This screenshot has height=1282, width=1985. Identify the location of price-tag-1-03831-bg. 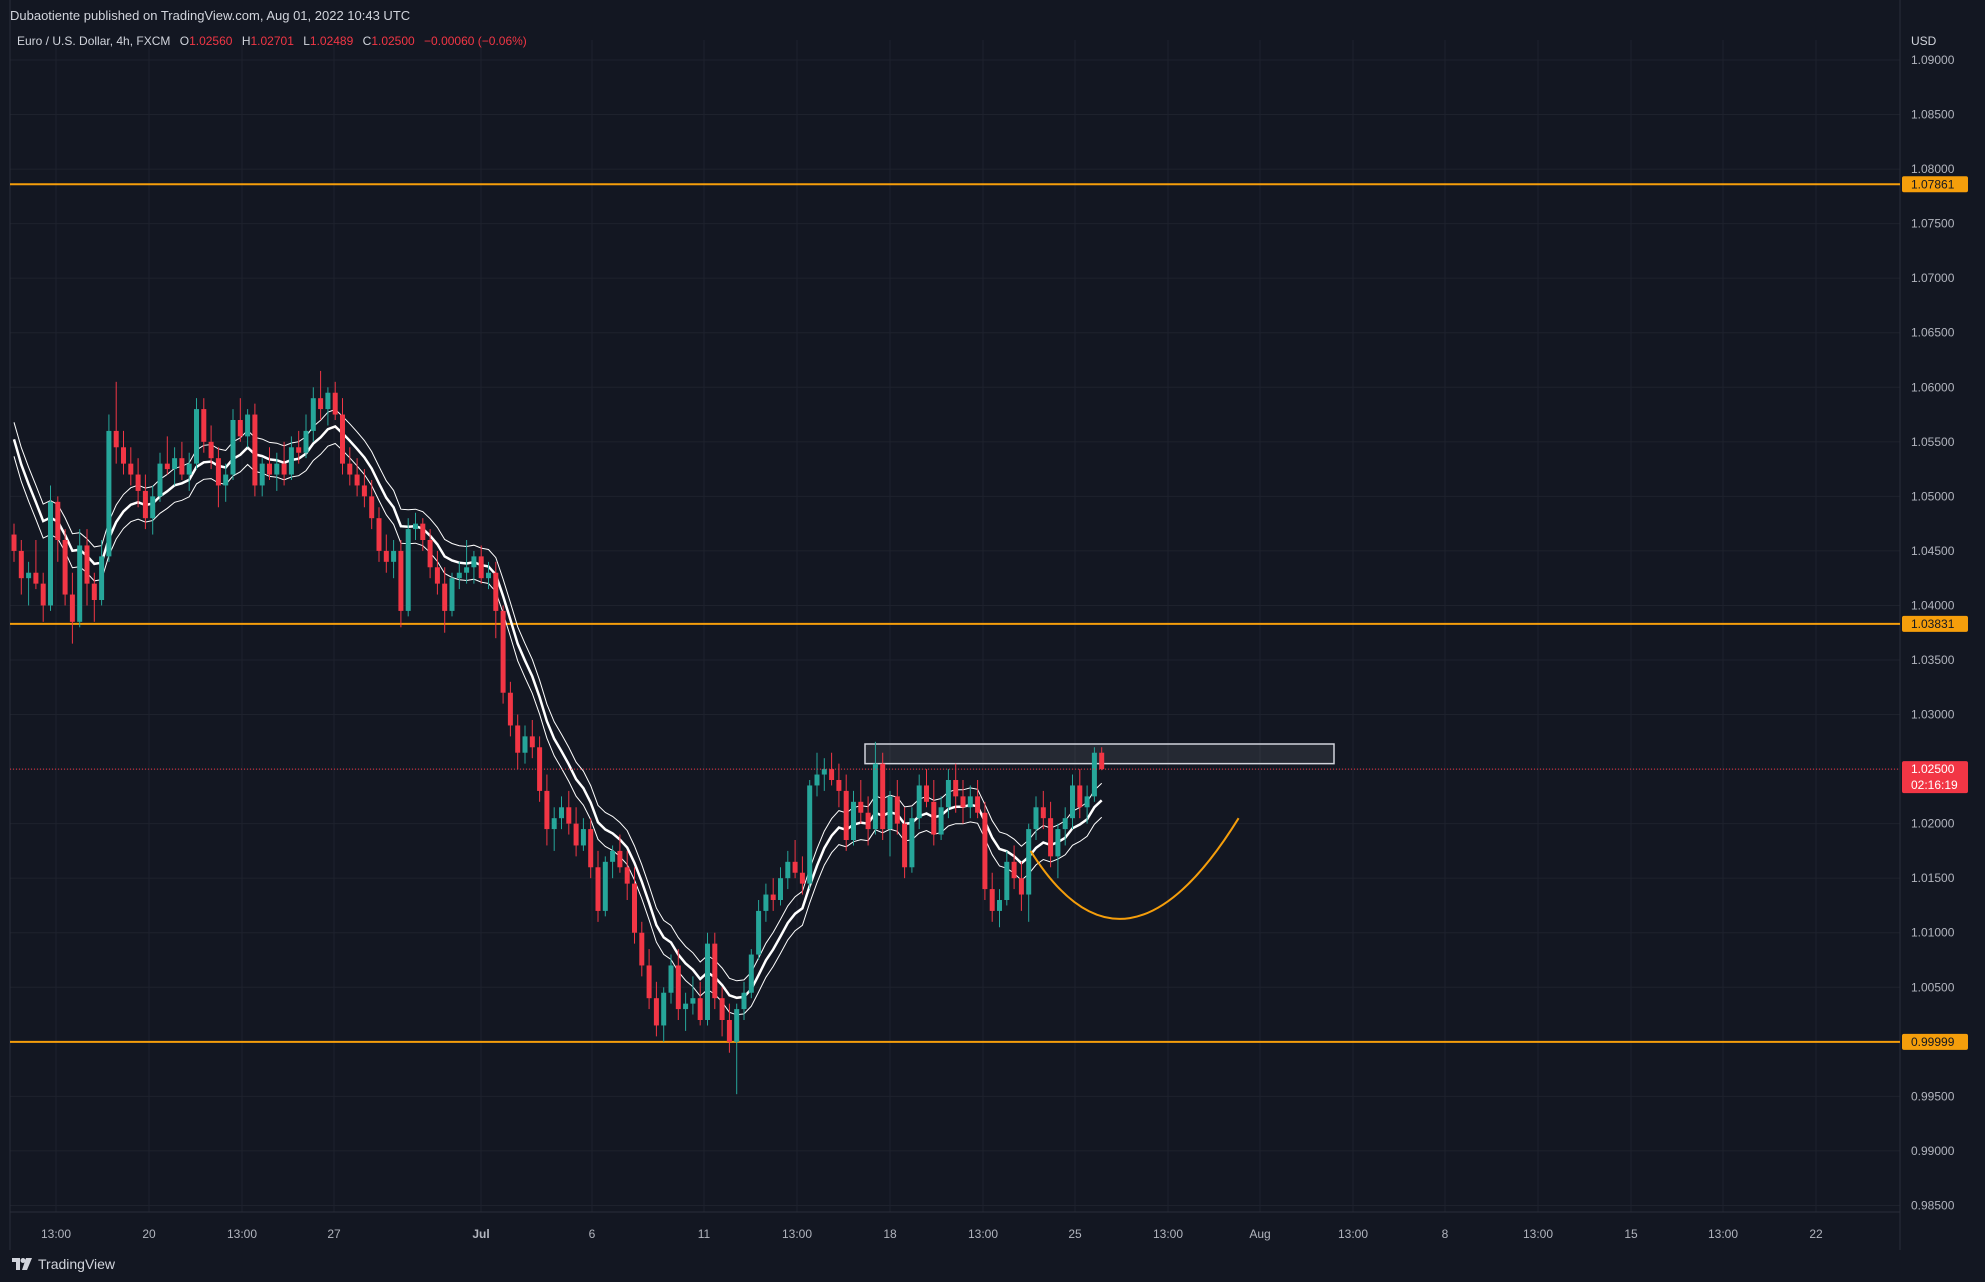
(1935, 623).